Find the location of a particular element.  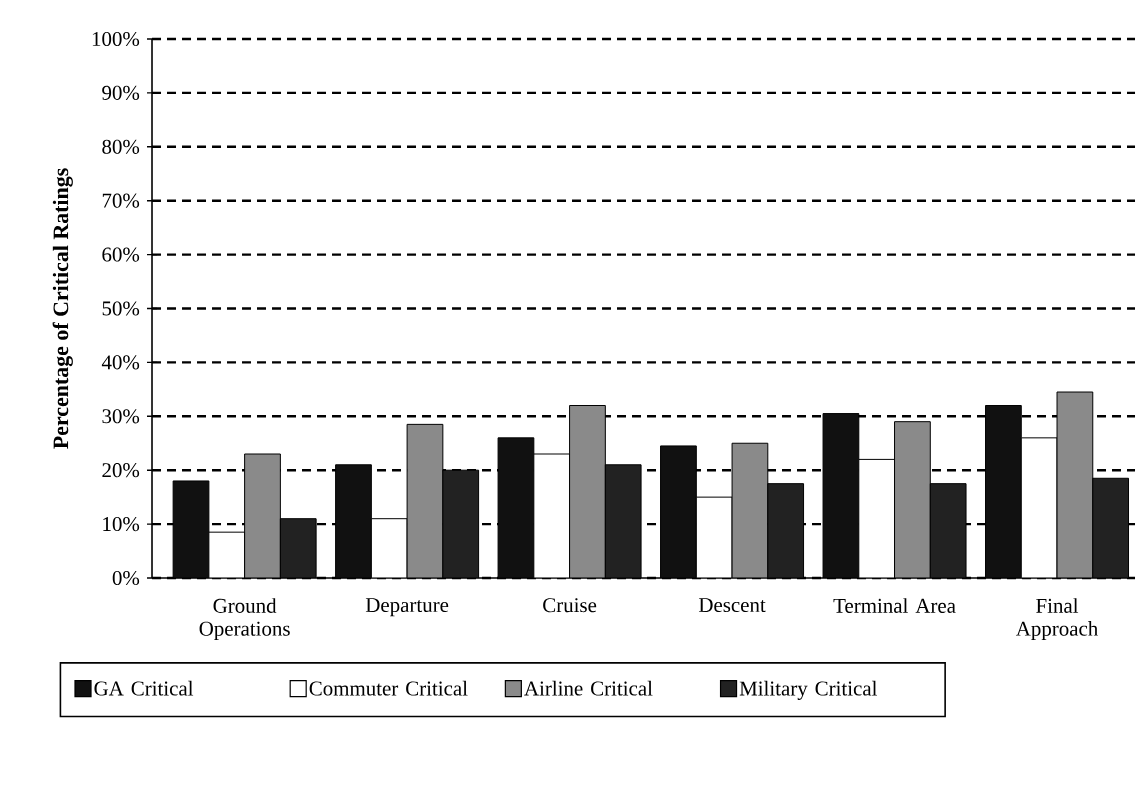

y-tick-label: 10% is located at coordinates (121, 524).